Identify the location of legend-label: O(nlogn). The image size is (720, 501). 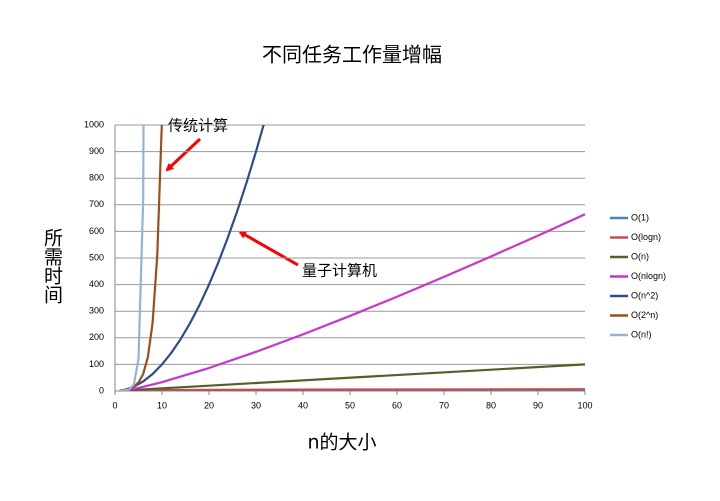
(648, 276).